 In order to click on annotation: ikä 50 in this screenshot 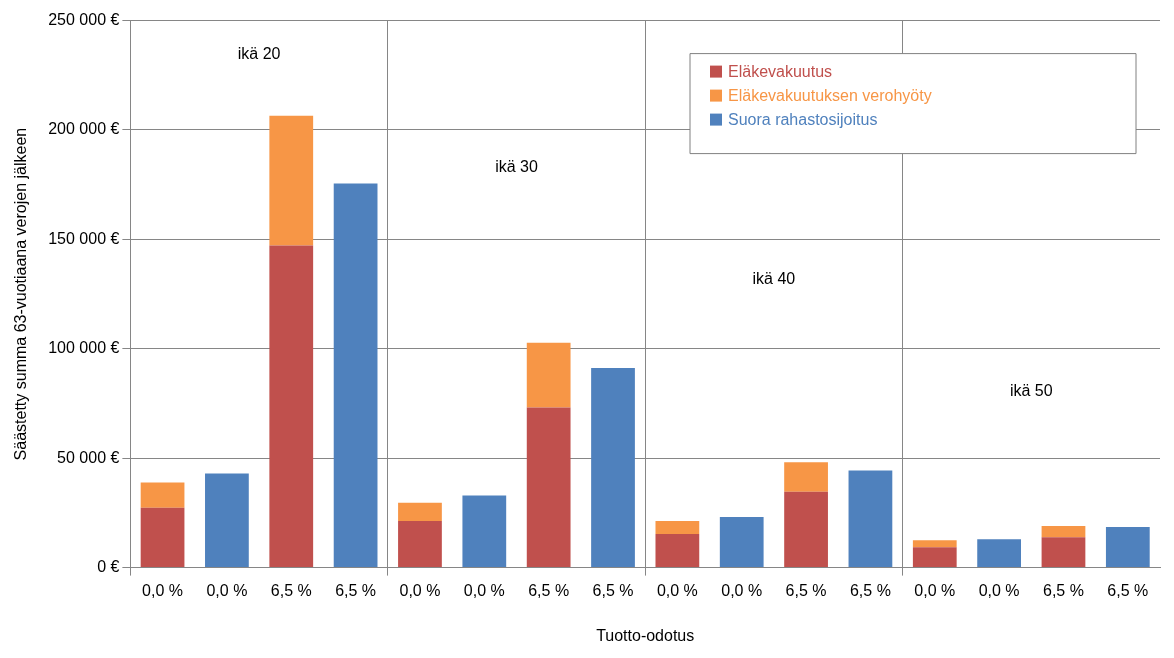, I will do `click(1031, 390)`.